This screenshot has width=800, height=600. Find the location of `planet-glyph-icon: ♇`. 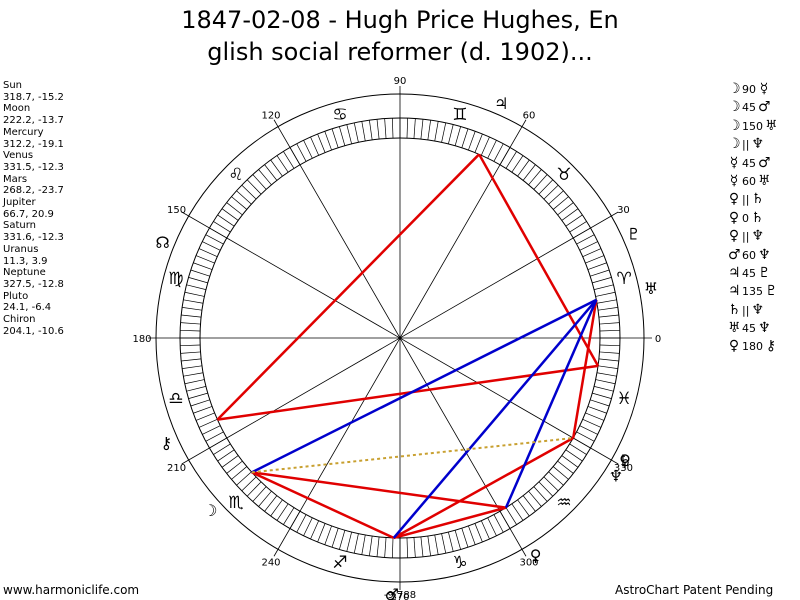

planet-glyph-icon: ♇ is located at coordinates (634, 233).